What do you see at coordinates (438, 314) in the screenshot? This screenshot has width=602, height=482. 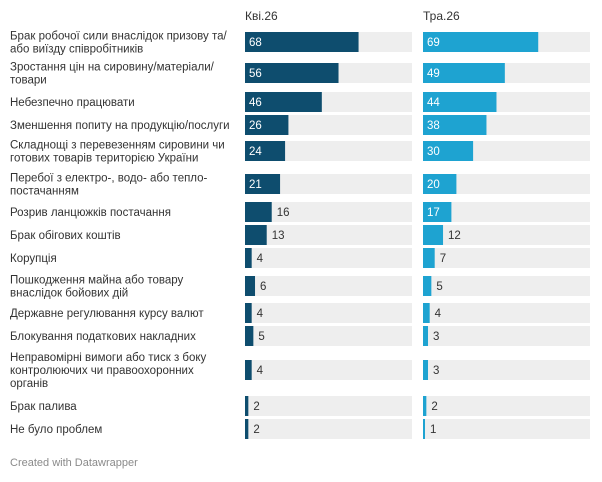 I see `data-label-s2-11: 4` at bounding box center [438, 314].